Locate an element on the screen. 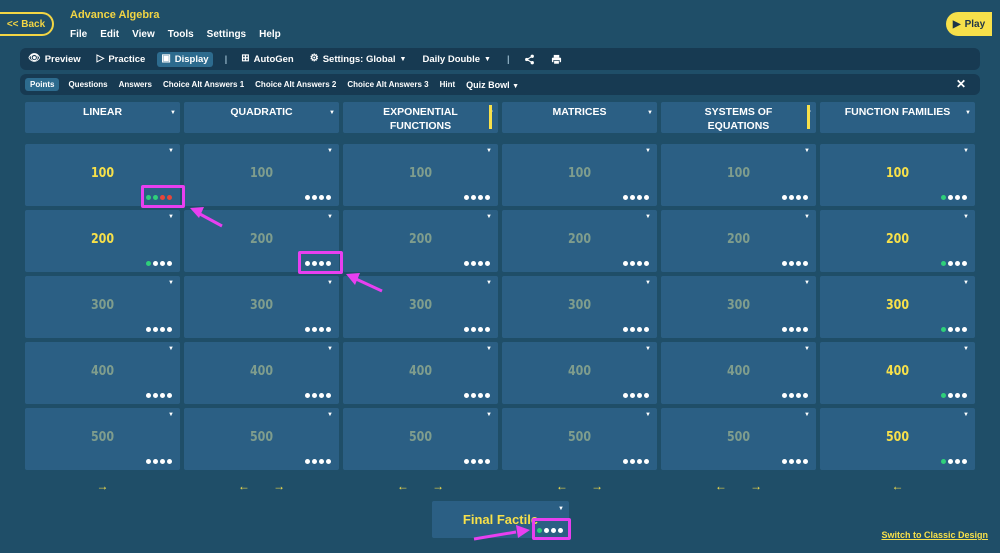 The width and height of the screenshot is (1000, 553). menu-tools: Tools is located at coordinates (180, 34).